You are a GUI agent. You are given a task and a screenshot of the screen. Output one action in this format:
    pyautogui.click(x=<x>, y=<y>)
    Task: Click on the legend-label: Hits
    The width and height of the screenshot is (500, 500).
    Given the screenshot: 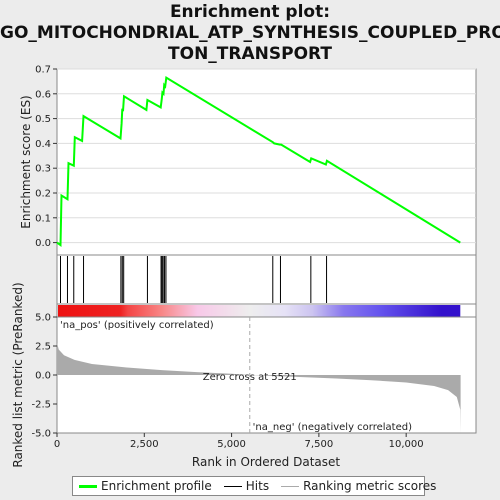 What is the action you would take?
    pyautogui.click(x=257, y=486)
    